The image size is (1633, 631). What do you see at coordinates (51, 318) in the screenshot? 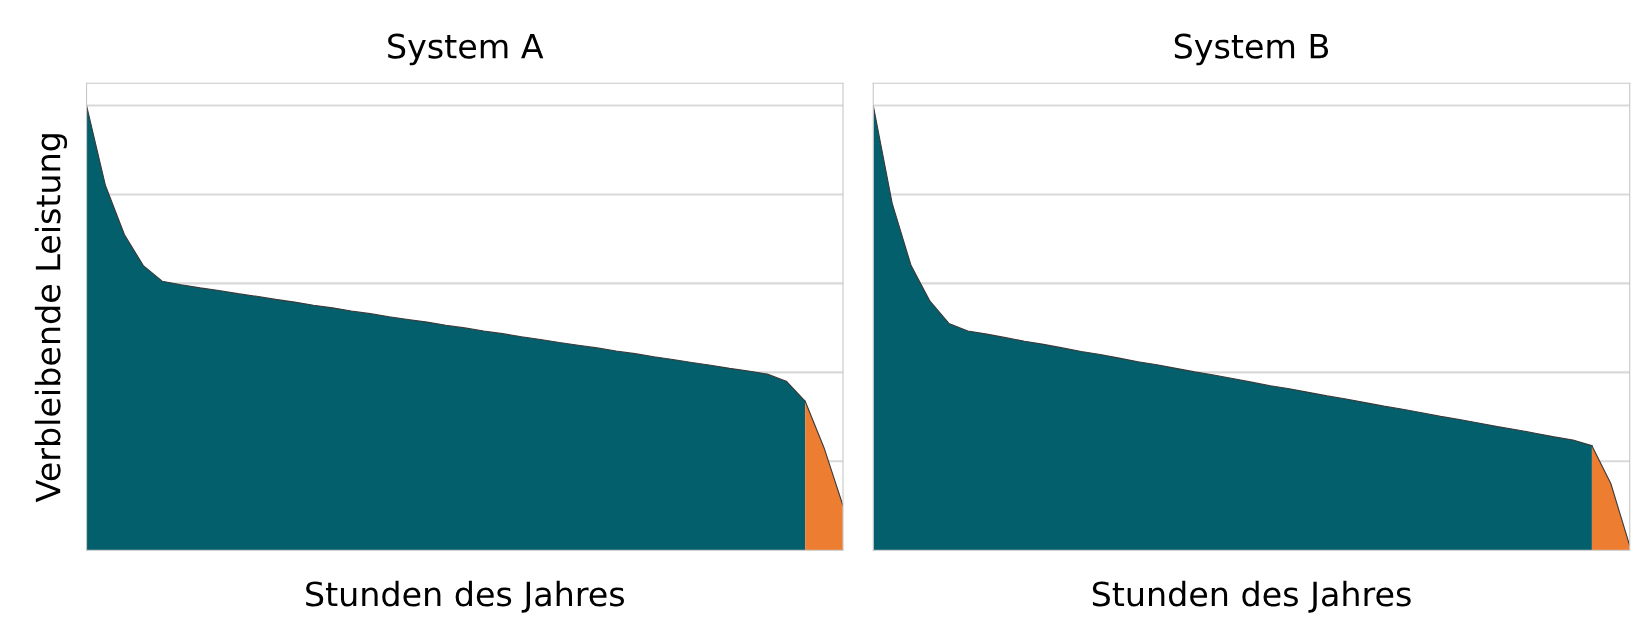
I see `y-axis-title: Verbleibende Leistung` at bounding box center [51, 318].